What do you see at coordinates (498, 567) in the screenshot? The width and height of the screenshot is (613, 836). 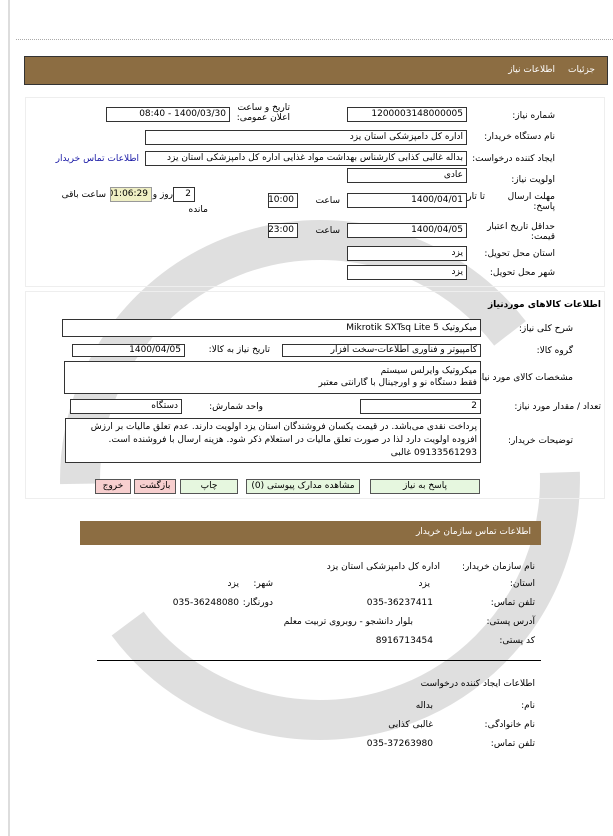 I see `org-label: نام سازمان خریدار:` at bounding box center [498, 567].